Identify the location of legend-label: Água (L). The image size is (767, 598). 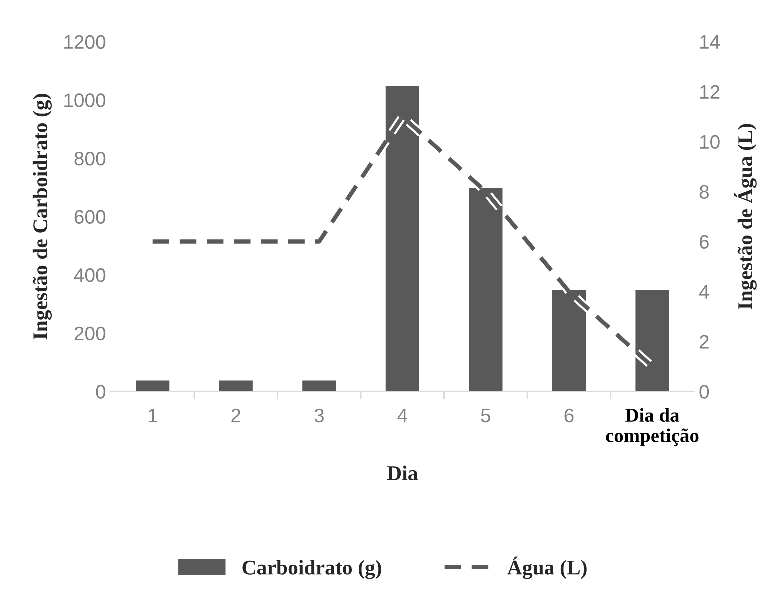
(547, 568).